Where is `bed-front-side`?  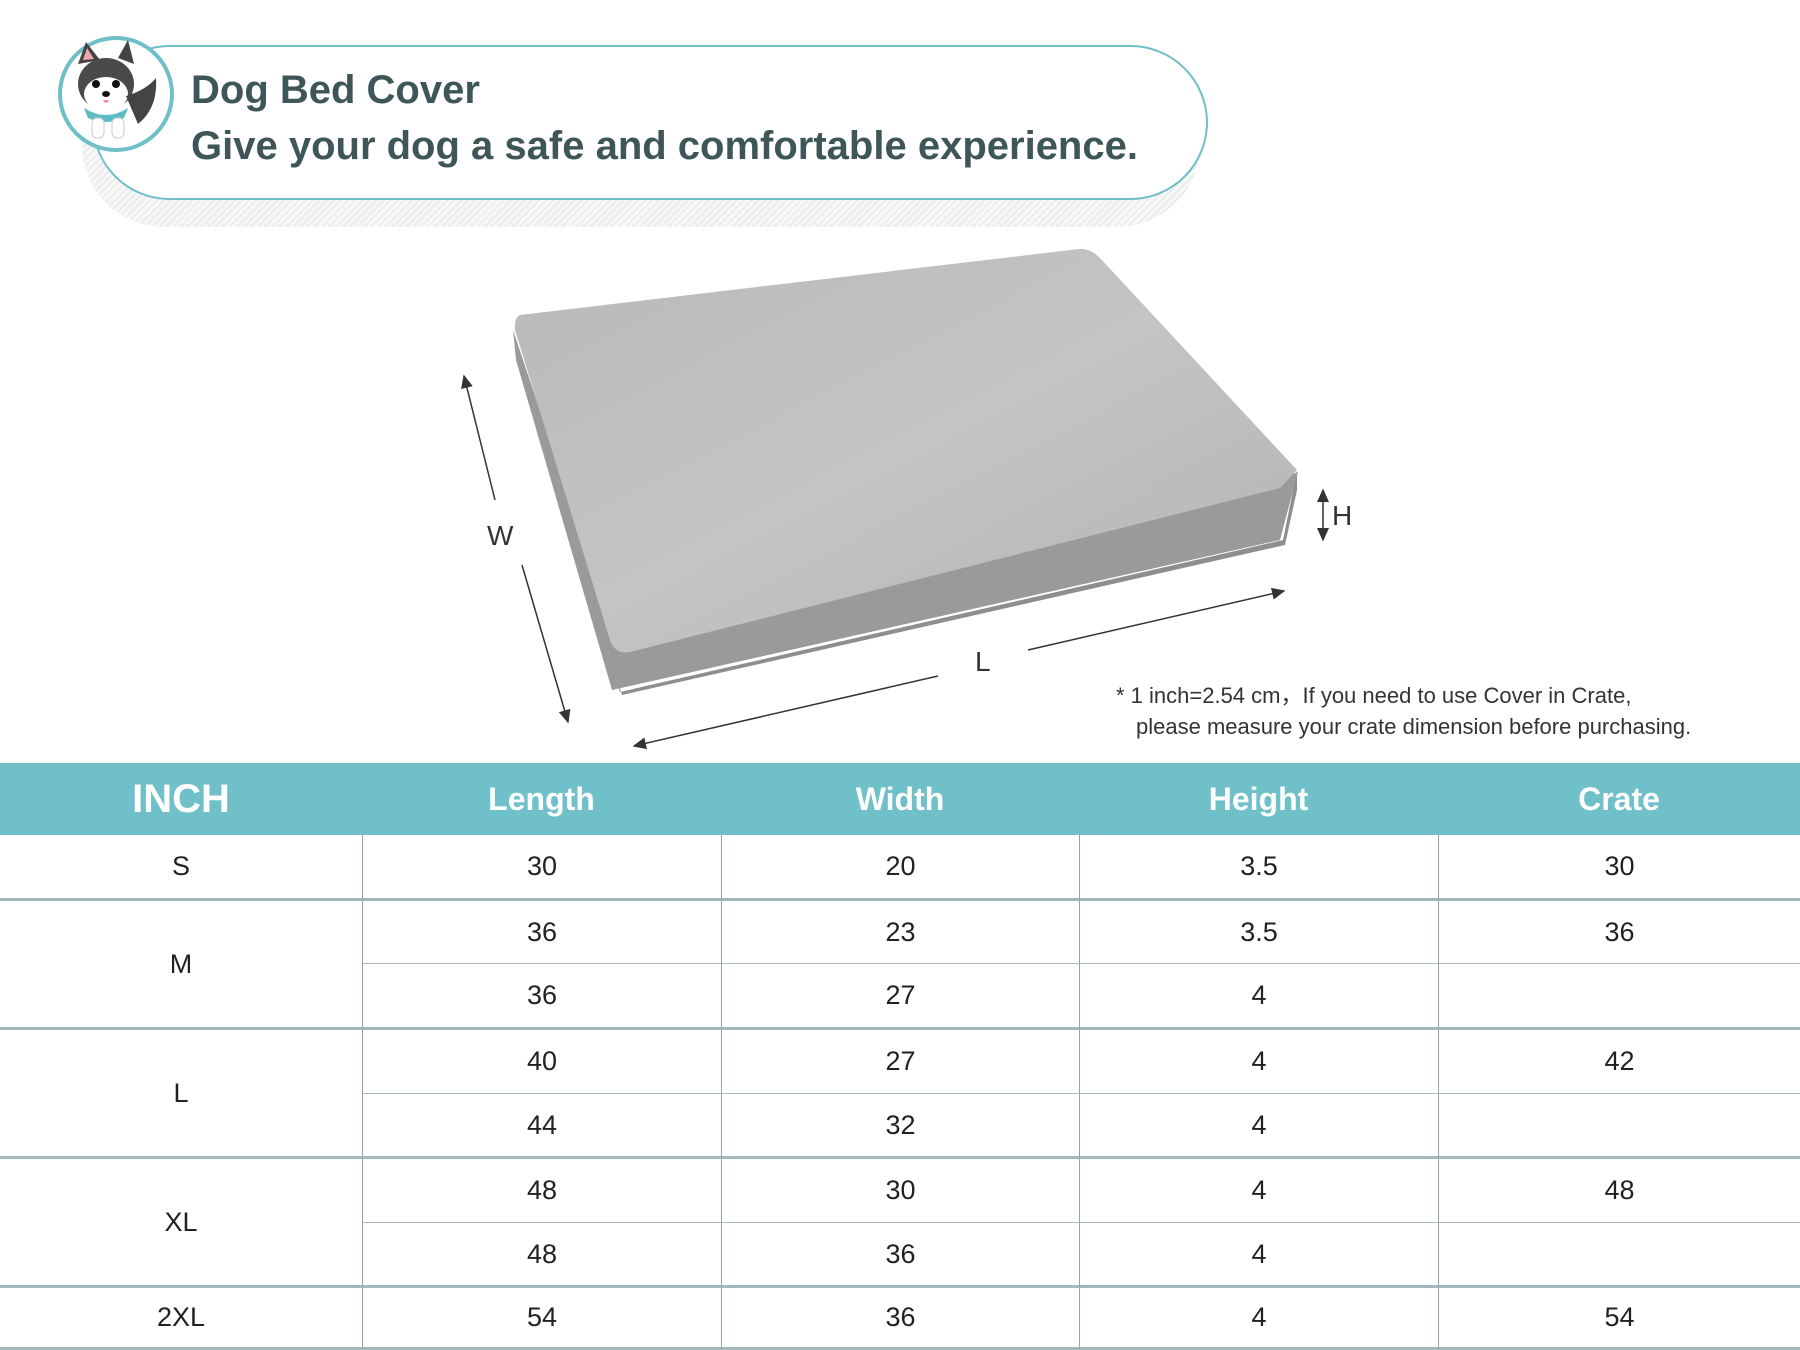 bed-front-side is located at coordinates (905, 510).